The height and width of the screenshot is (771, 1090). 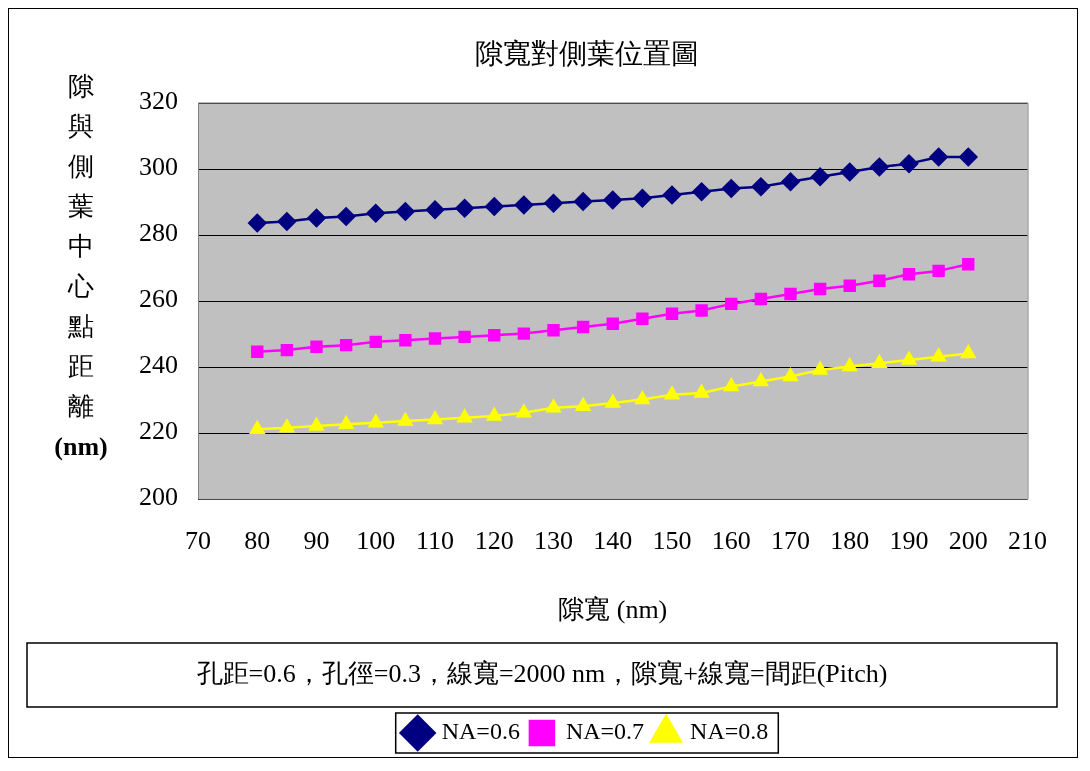 I want to click on y-tick-label: 300, so click(x=158, y=167).